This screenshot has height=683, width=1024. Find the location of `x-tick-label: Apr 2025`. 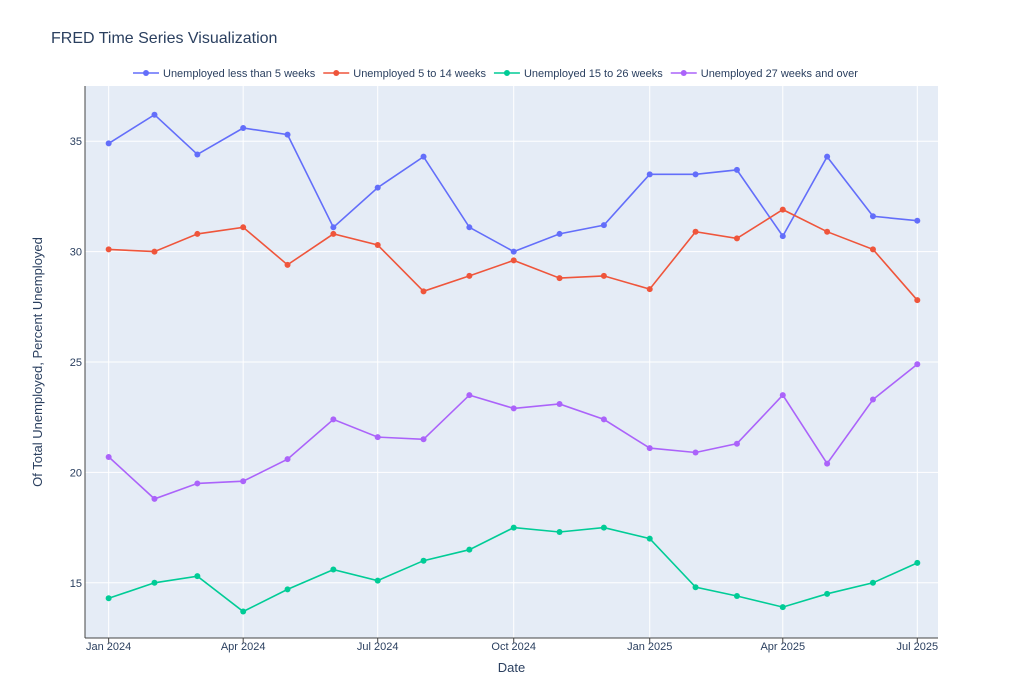

x-tick-label: Apr 2025 is located at coordinates (782, 647).